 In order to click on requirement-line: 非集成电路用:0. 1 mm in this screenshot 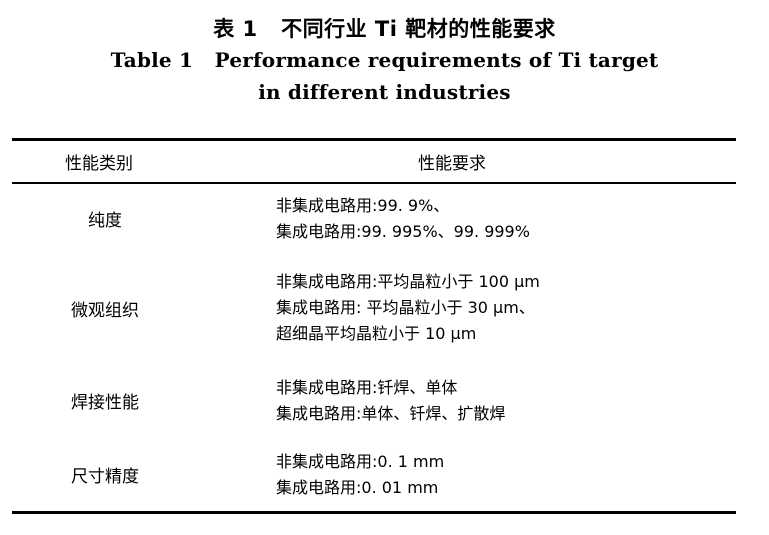, I will do `click(360, 461)`.